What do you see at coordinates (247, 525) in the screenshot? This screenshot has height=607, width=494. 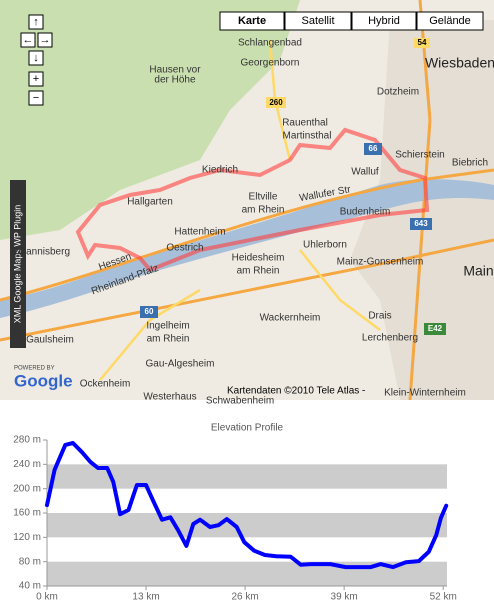 I see `grid-band` at bounding box center [247, 525].